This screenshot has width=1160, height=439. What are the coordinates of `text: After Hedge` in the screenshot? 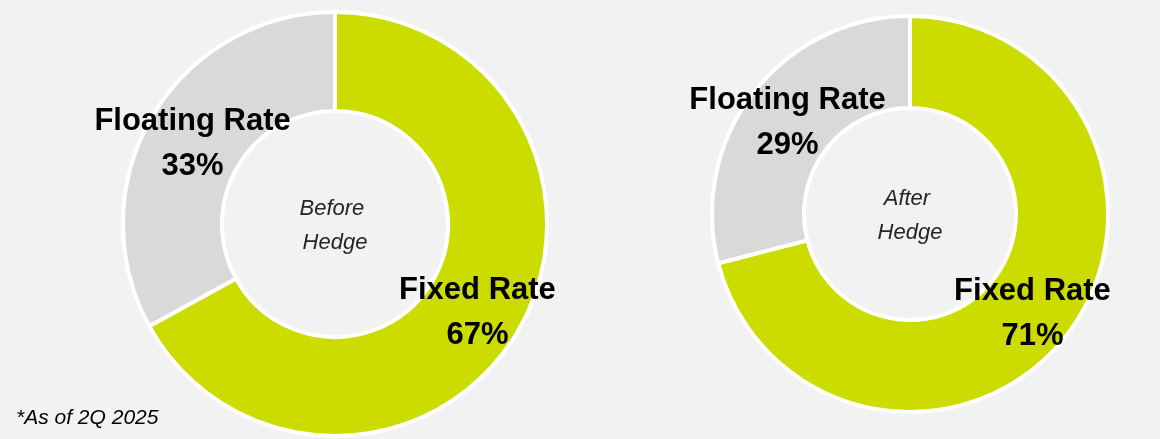 It's located at (910, 214).